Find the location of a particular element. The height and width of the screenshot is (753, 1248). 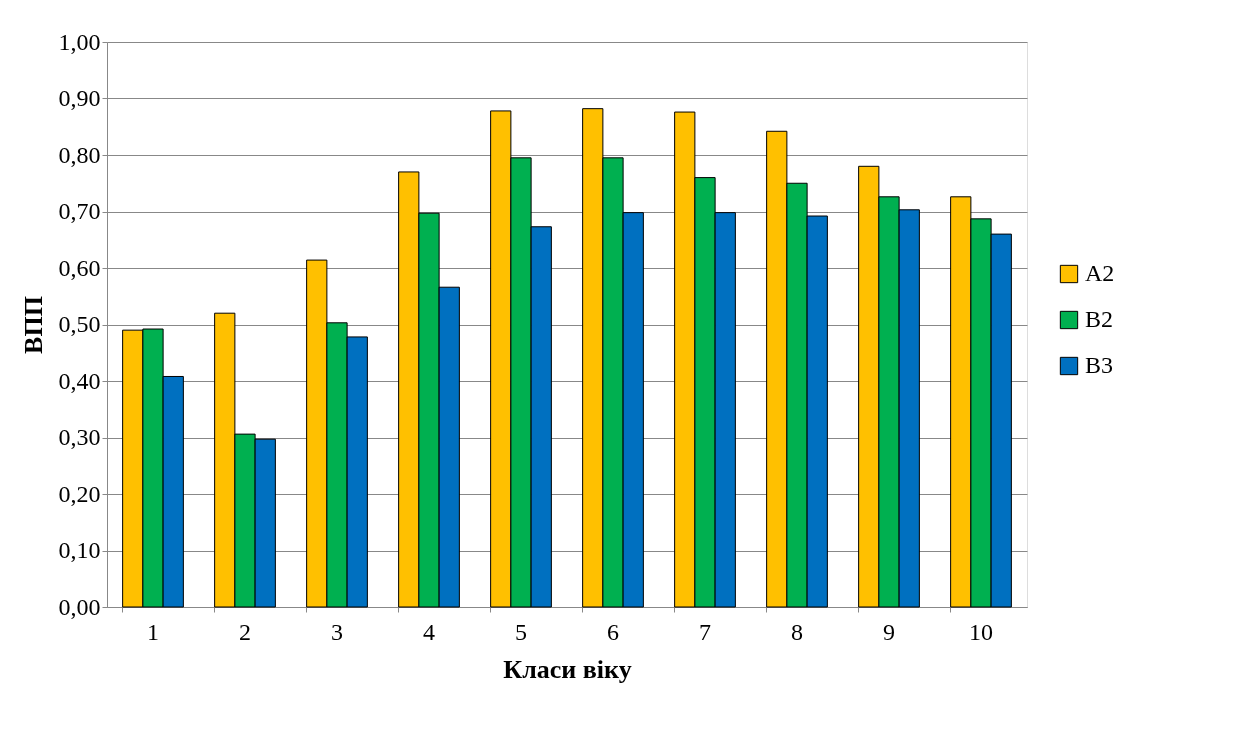

x-tick-label: 8 is located at coordinates (797, 631).